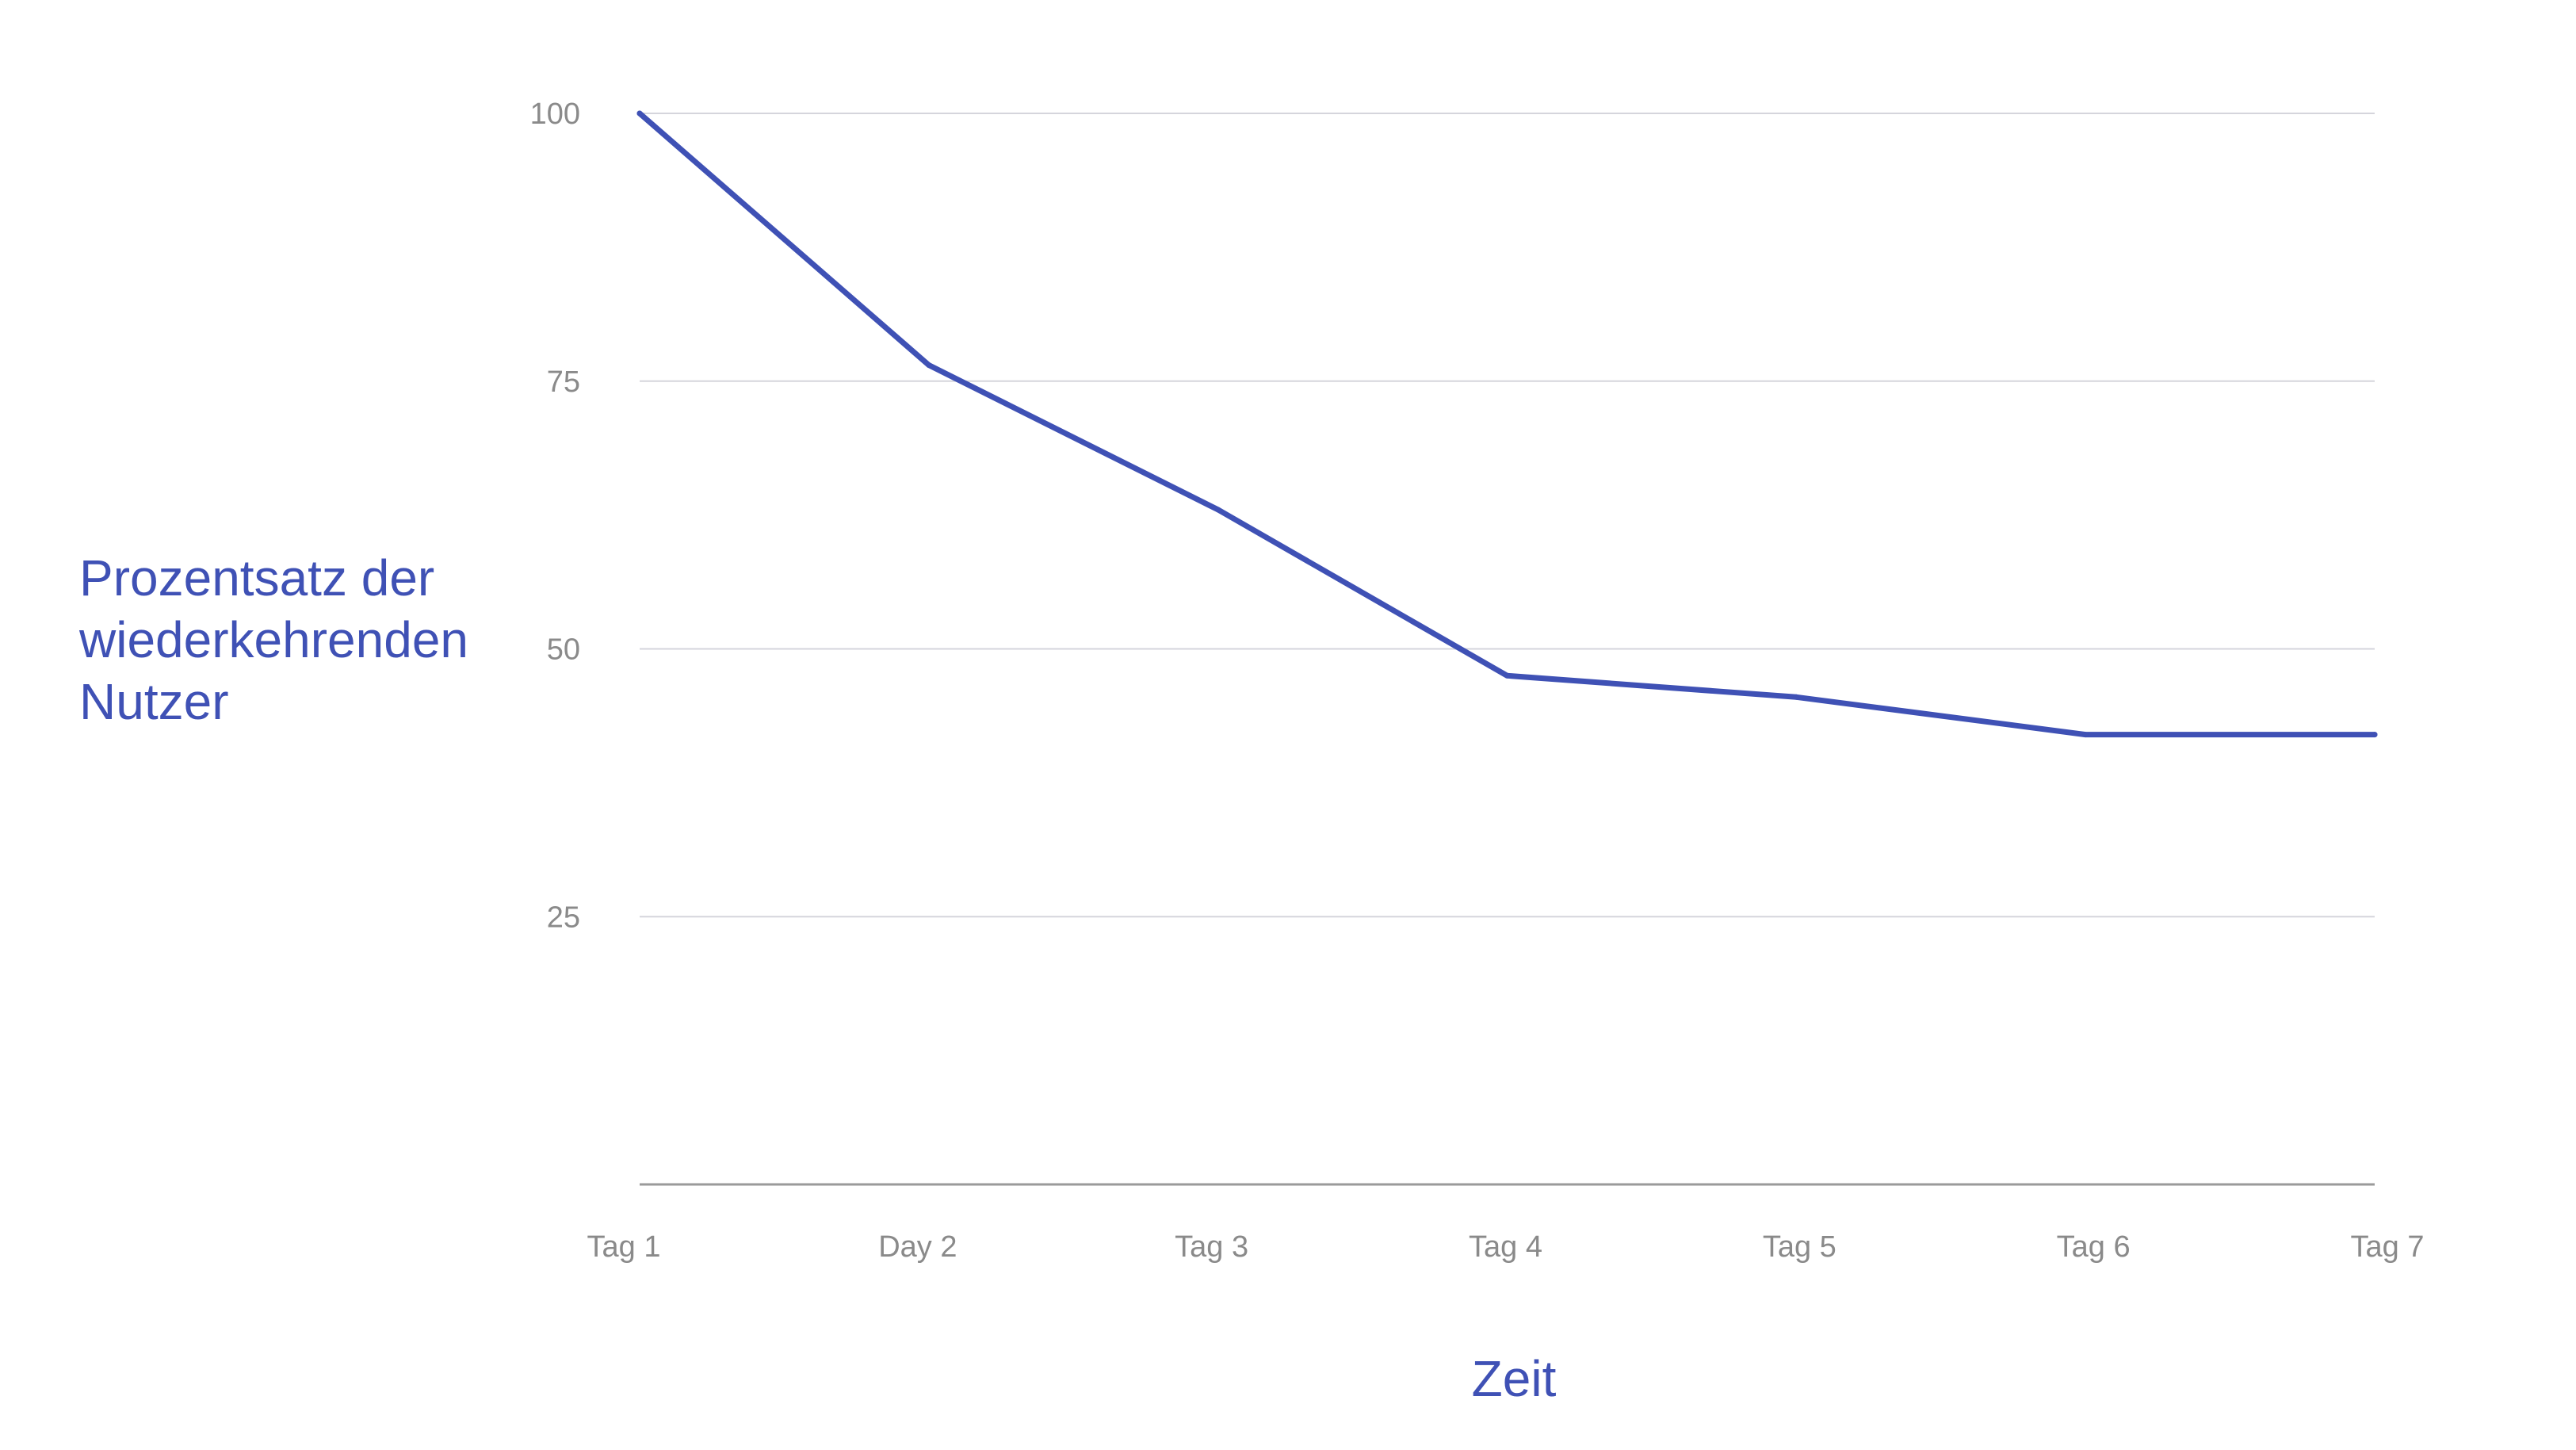 This screenshot has height=1450, width=2576. Describe the element at coordinates (555, 516) in the screenshot. I see `y-tick-labels: 100 75 50 25` at that location.